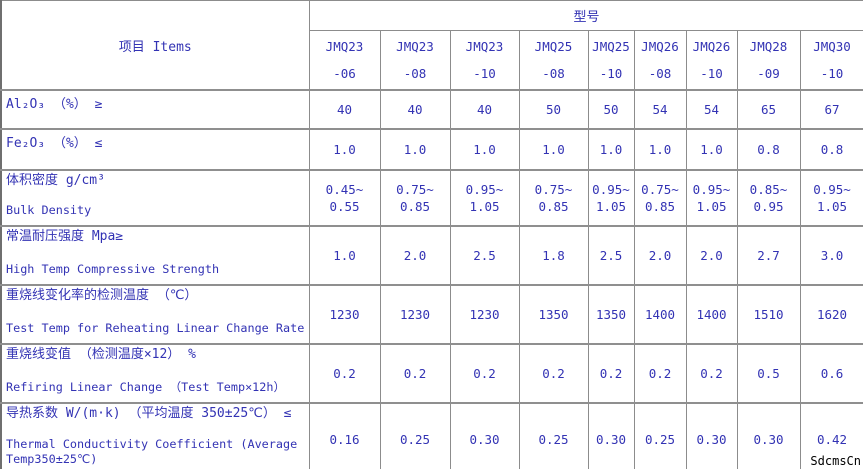 The image size is (863, 469). What do you see at coordinates (768, 255) in the screenshot?
I see `value-cell: 2.7` at bounding box center [768, 255].